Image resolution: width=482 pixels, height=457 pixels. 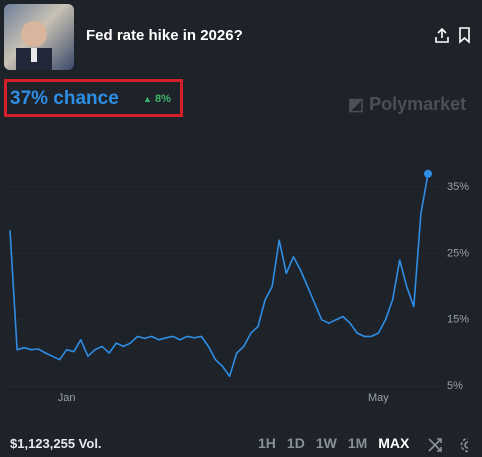 What do you see at coordinates (458, 187) in the screenshot?
I see `y-tick-label: 35%` at bounding box center [458, 187].